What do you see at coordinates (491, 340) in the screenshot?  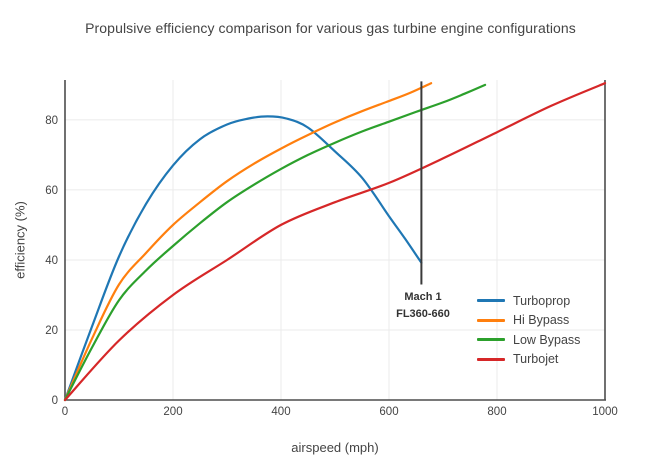 I see `legend-swatch-low-bypass` at bounding box center [491, 340].